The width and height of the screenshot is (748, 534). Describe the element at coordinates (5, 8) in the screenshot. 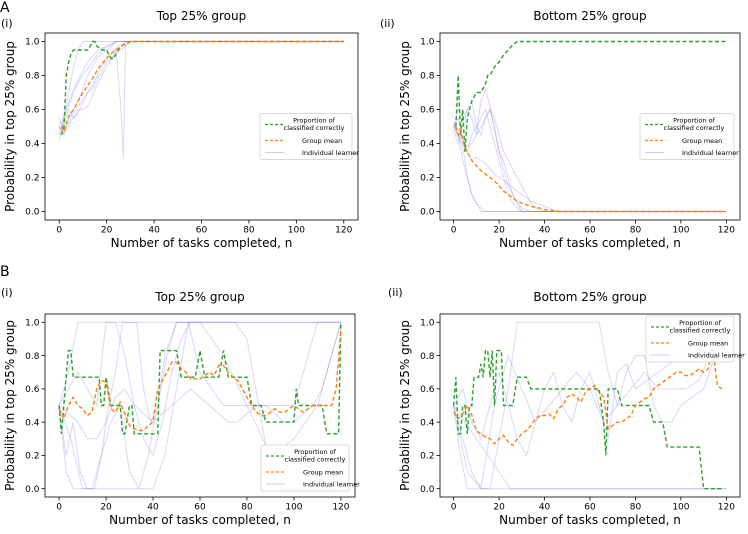

I see `panel-letter-a: A` at that location.